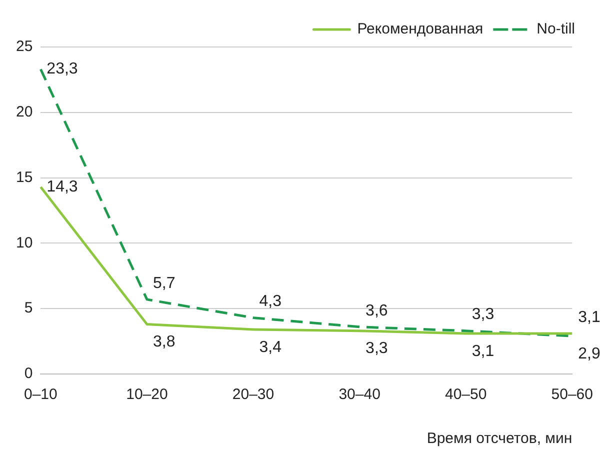 The height and width of the screenshot is (460, 613). Describe the element at coordinates (28, 373) in the screenshot. I see `y-tick-label: 0` at that location.